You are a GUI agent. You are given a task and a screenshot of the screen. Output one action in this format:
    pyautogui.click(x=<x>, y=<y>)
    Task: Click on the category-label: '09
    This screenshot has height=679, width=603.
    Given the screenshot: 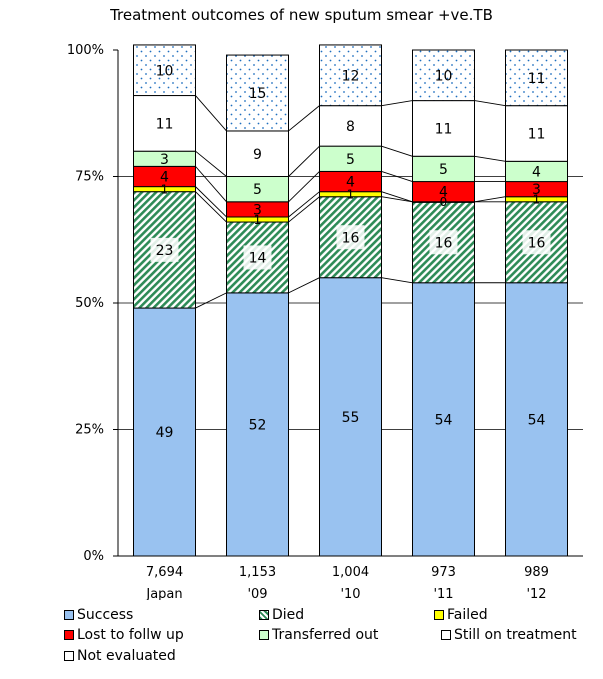 What is the action you would take?
    pyautogui.click(x=257, y=593)
    